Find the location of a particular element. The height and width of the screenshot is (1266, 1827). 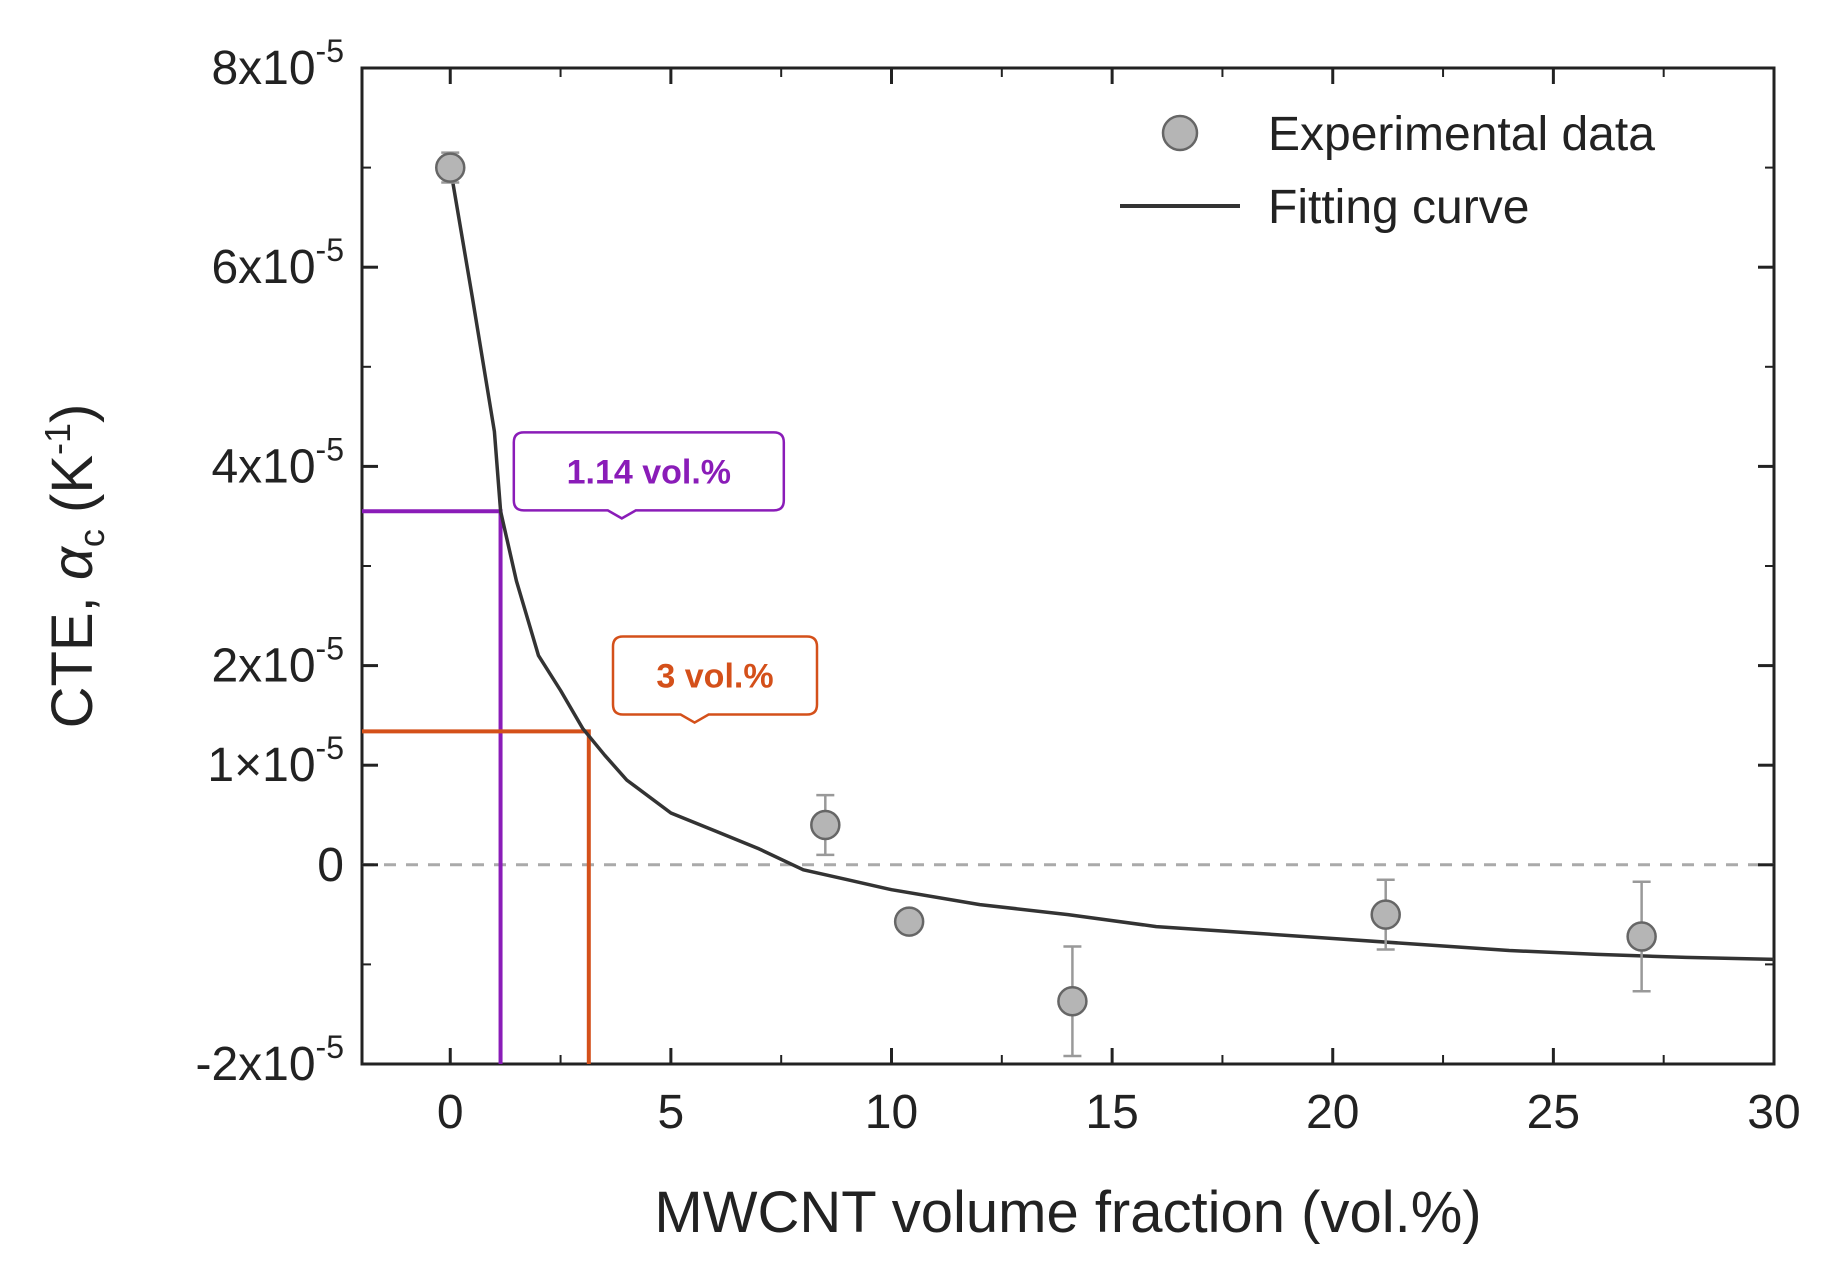

y-tick-label: 4x10⁻⁵ is located at coordinates (277, 462).